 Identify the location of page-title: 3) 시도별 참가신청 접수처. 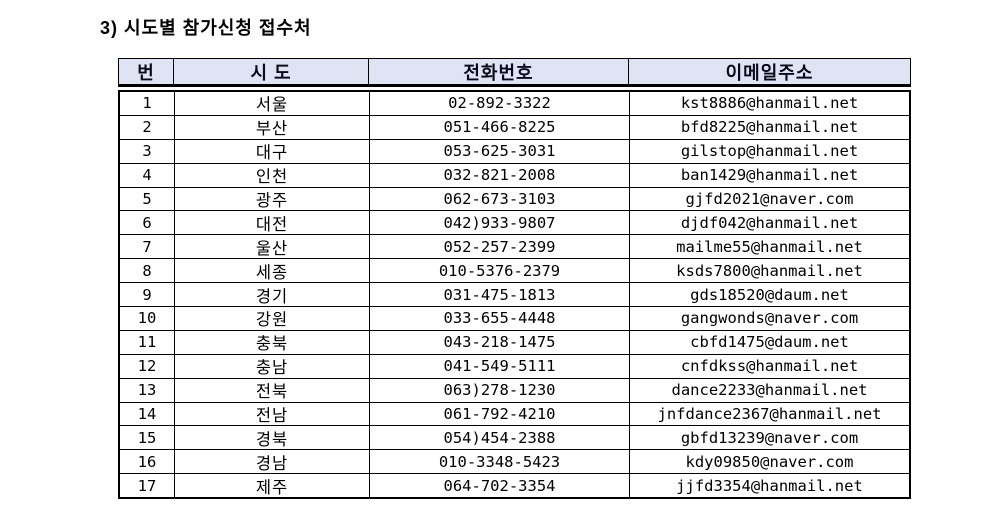
(206, 28).